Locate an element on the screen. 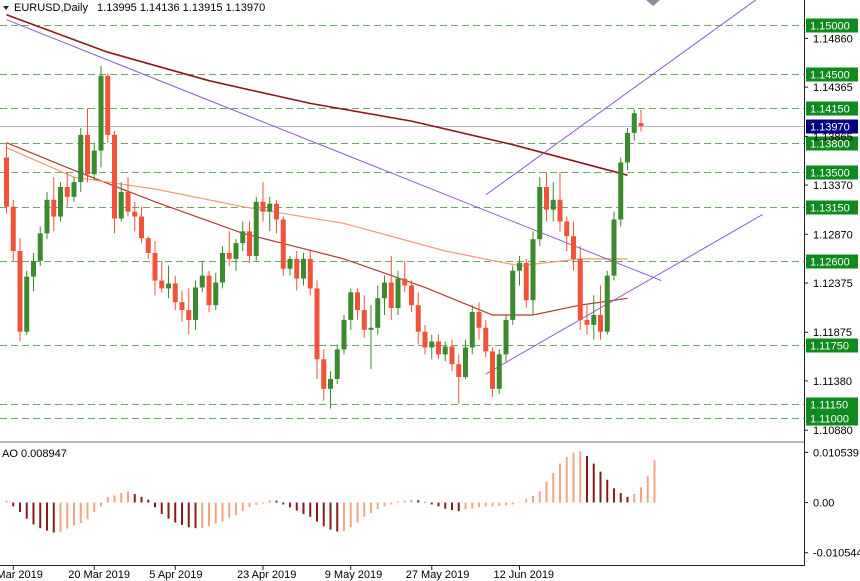 Image resolution: width=860 pixels, height=581 pixels. level-label: 1.13800 is located at coordinates (830, 145).